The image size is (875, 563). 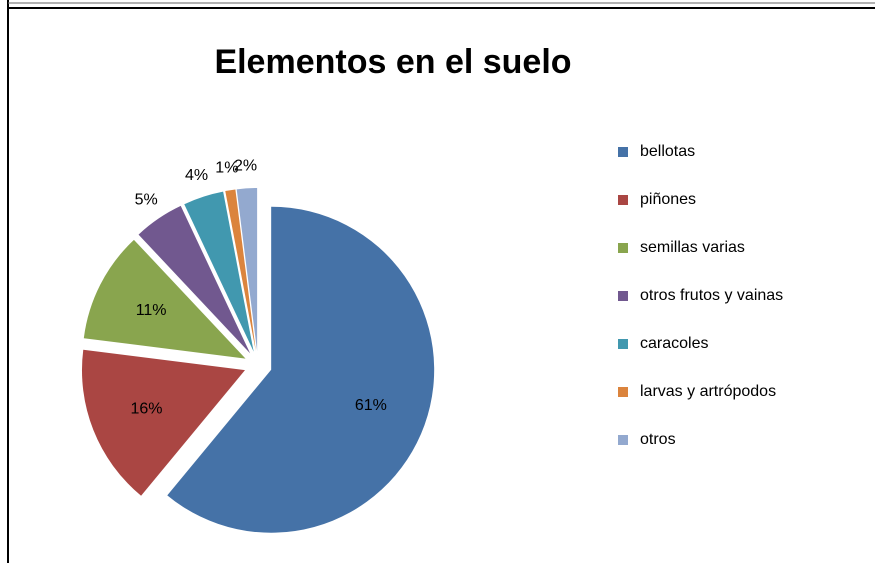 I want to click on data-label: 11%, so click(x=151, y=310).